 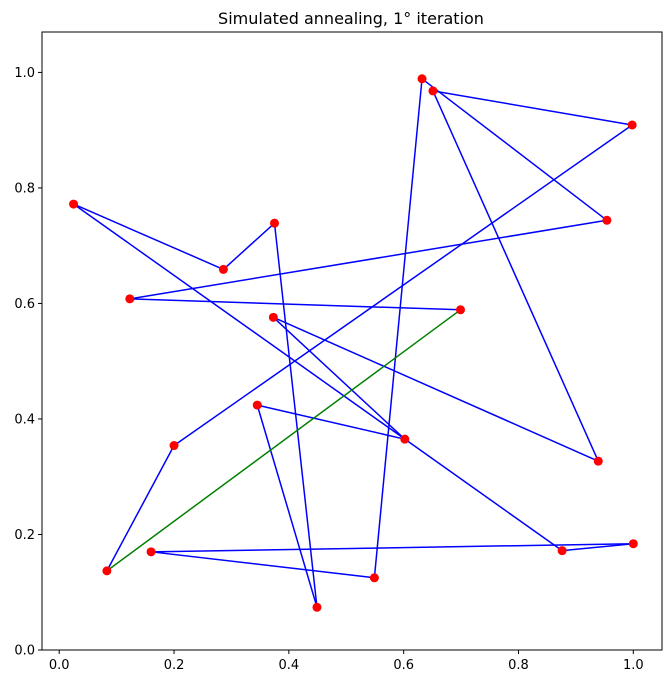 I want to click on y-axis: 0.0 0.2 0.4 0.6 0.8 1.0, so click(x=28, y=362).